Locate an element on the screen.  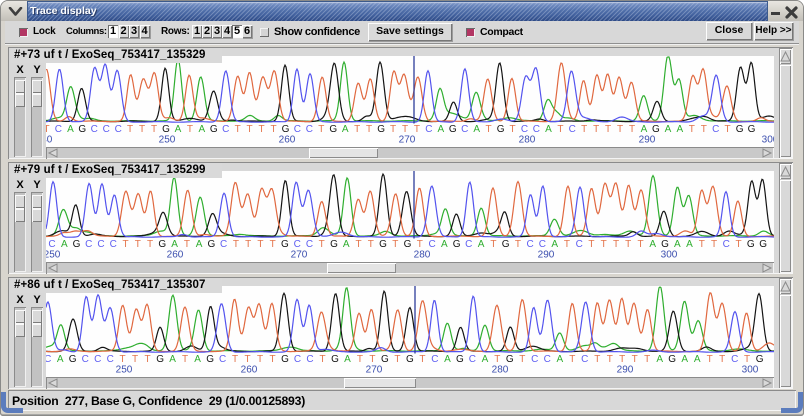
svg-text: 240 is located at coordinates (49, 140).